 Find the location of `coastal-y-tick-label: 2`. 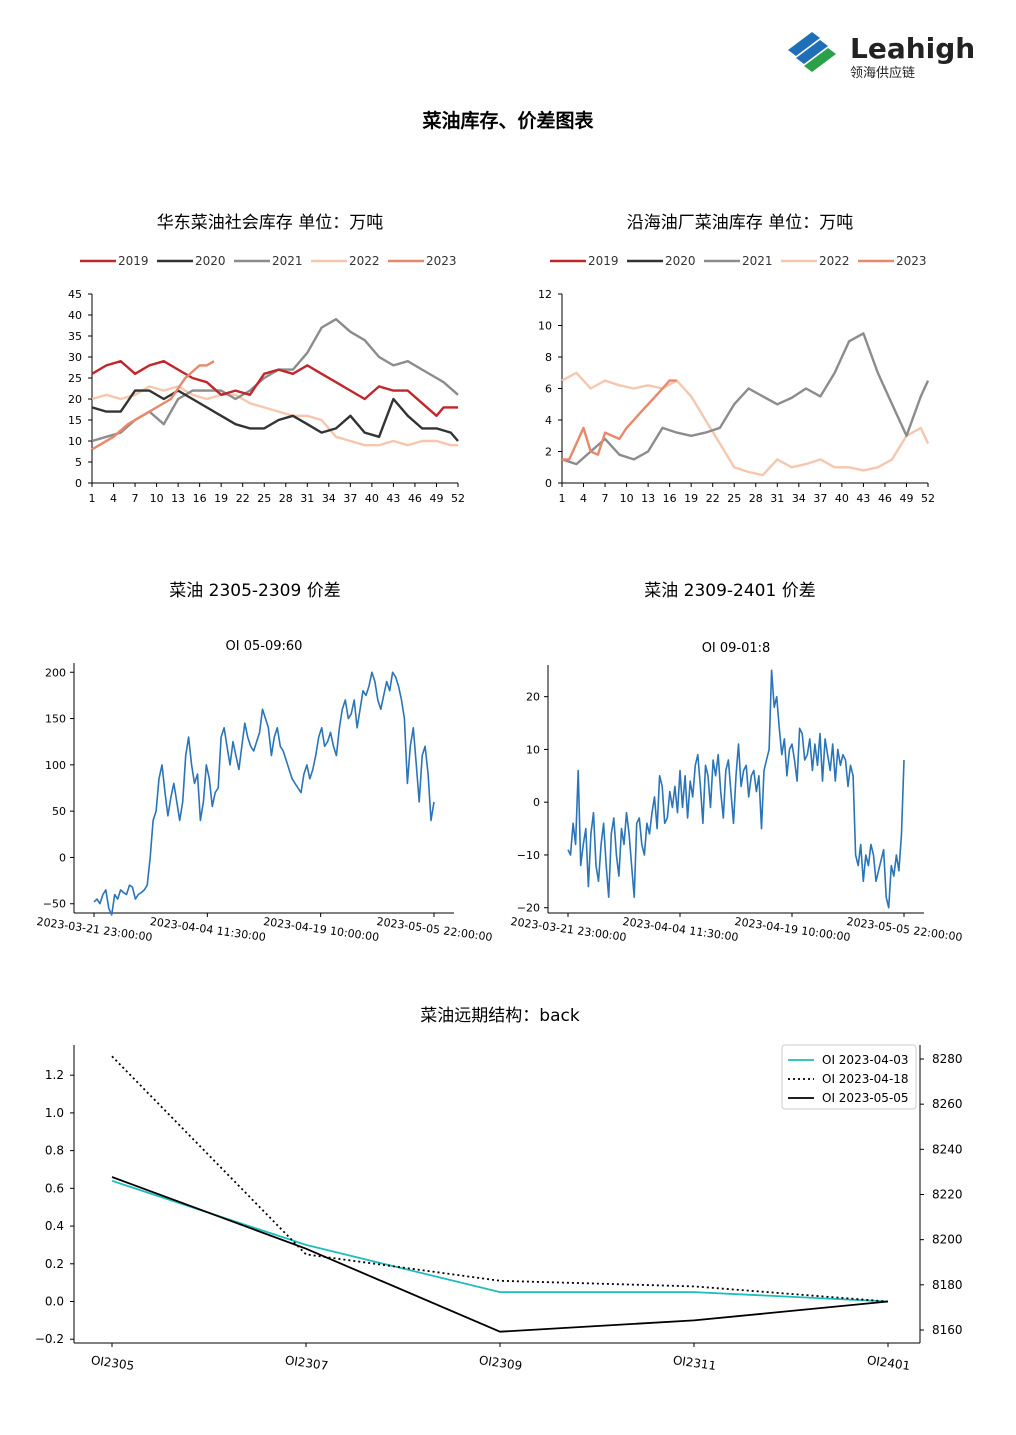

coastal-y-tick-label: 2 is located at coordinates (548, 452).